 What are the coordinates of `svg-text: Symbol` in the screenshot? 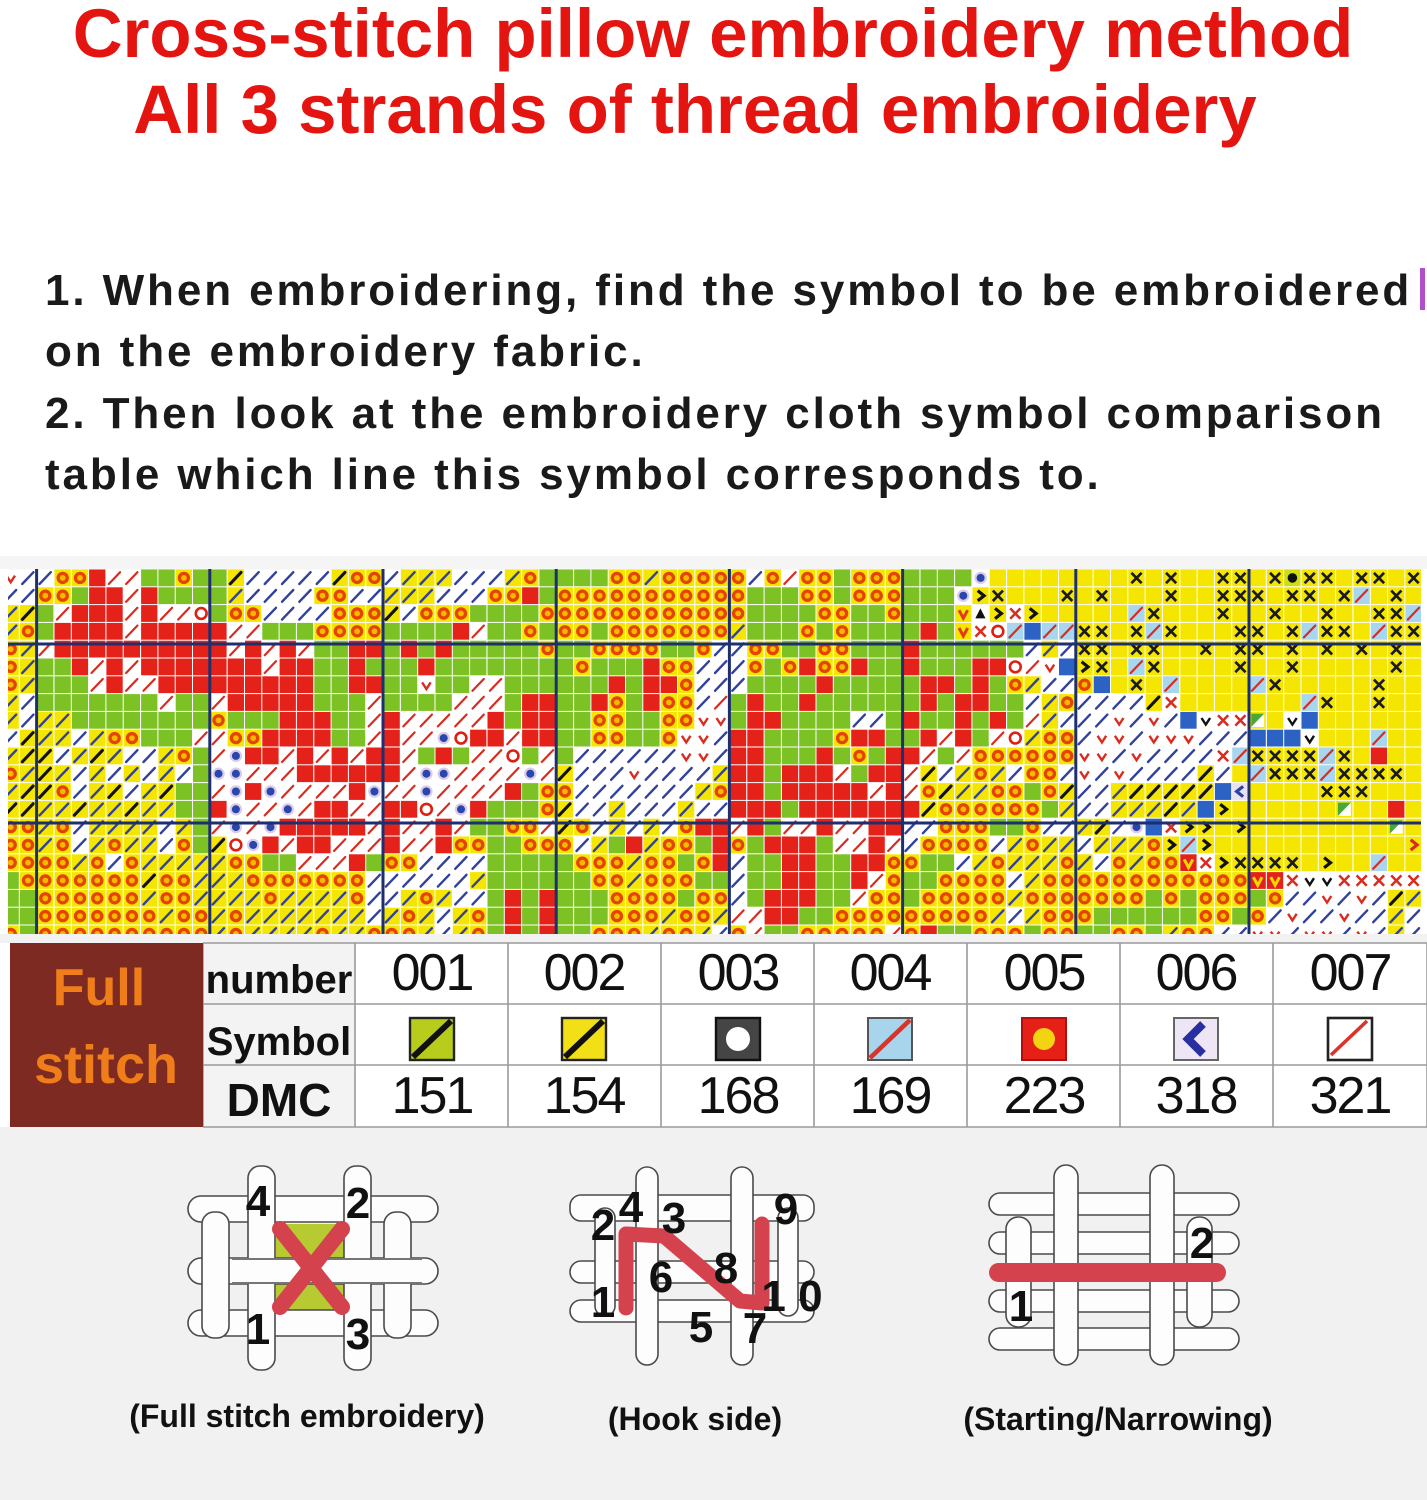 It's located at (279, 1042).